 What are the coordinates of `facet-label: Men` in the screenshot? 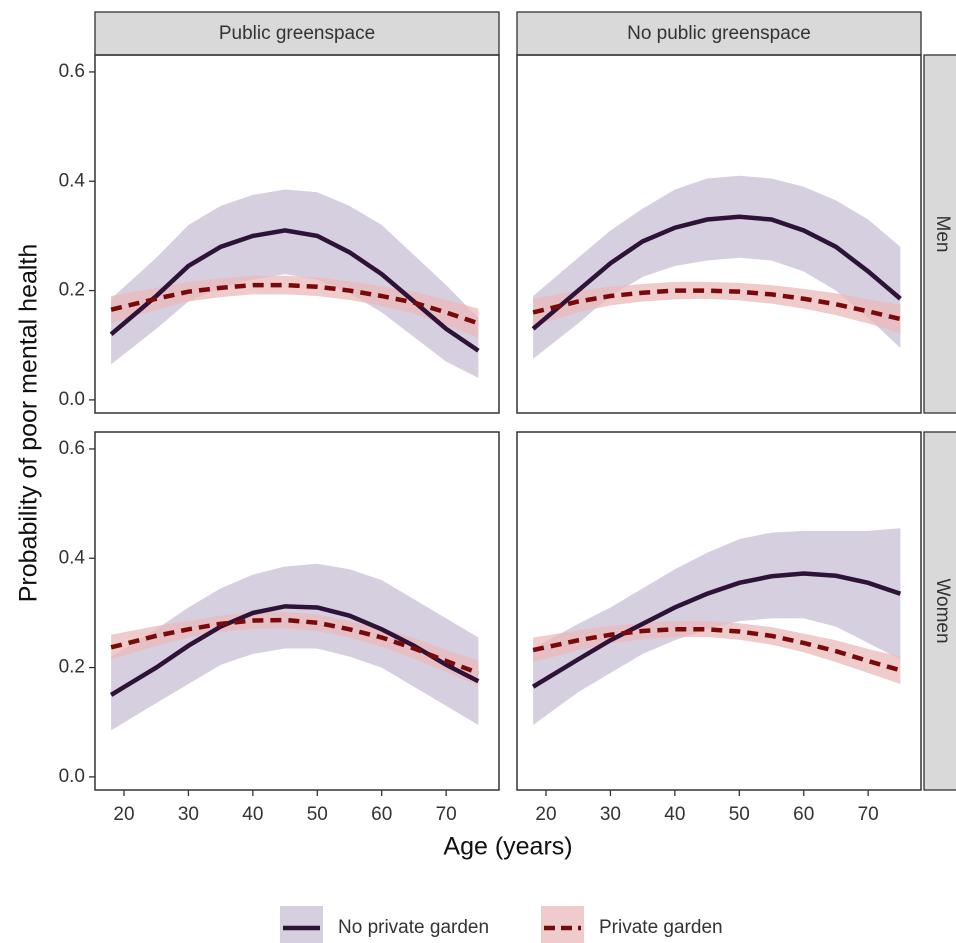 It's located at (942, 234).